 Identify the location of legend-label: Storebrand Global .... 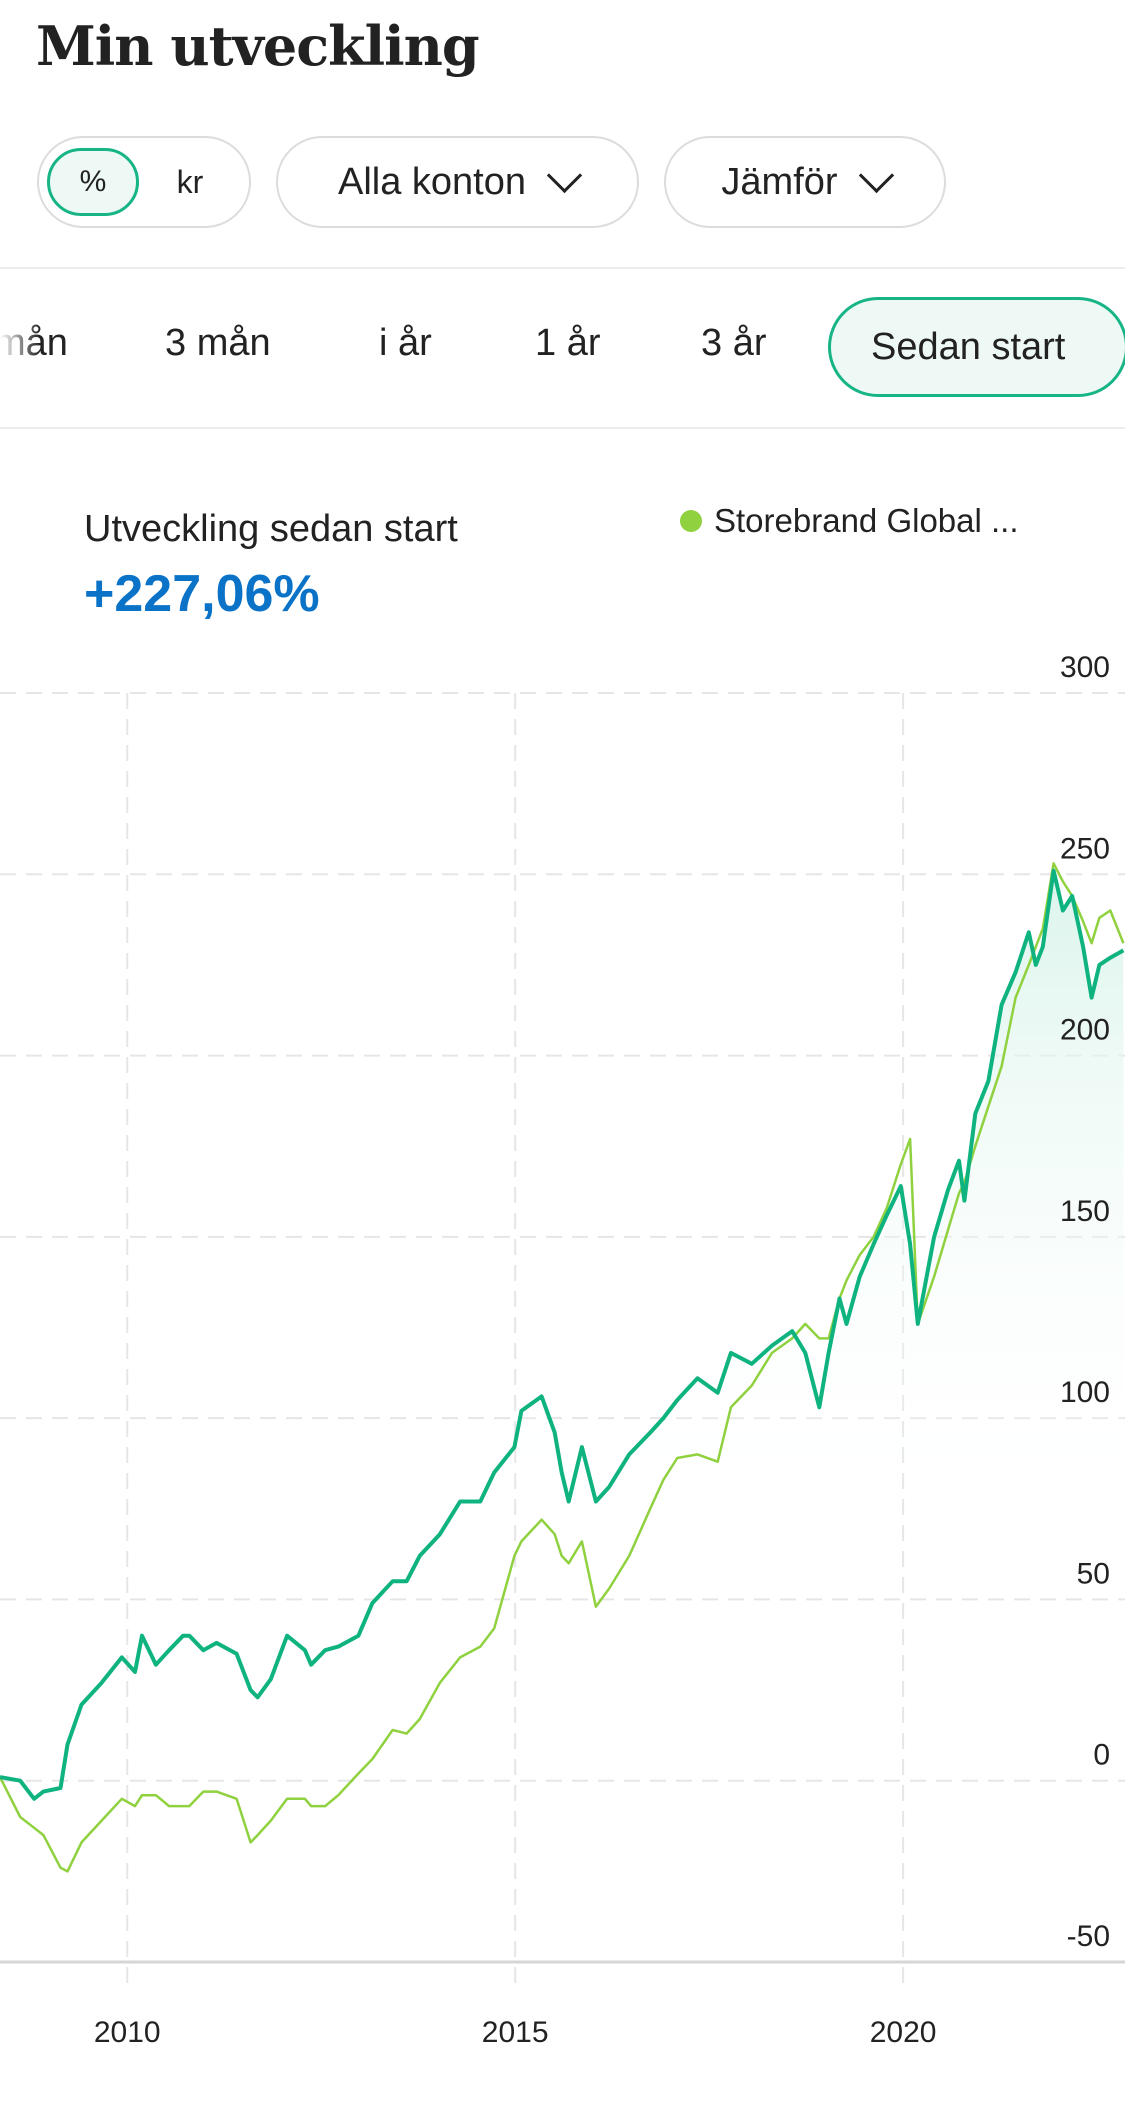
(866, 520).